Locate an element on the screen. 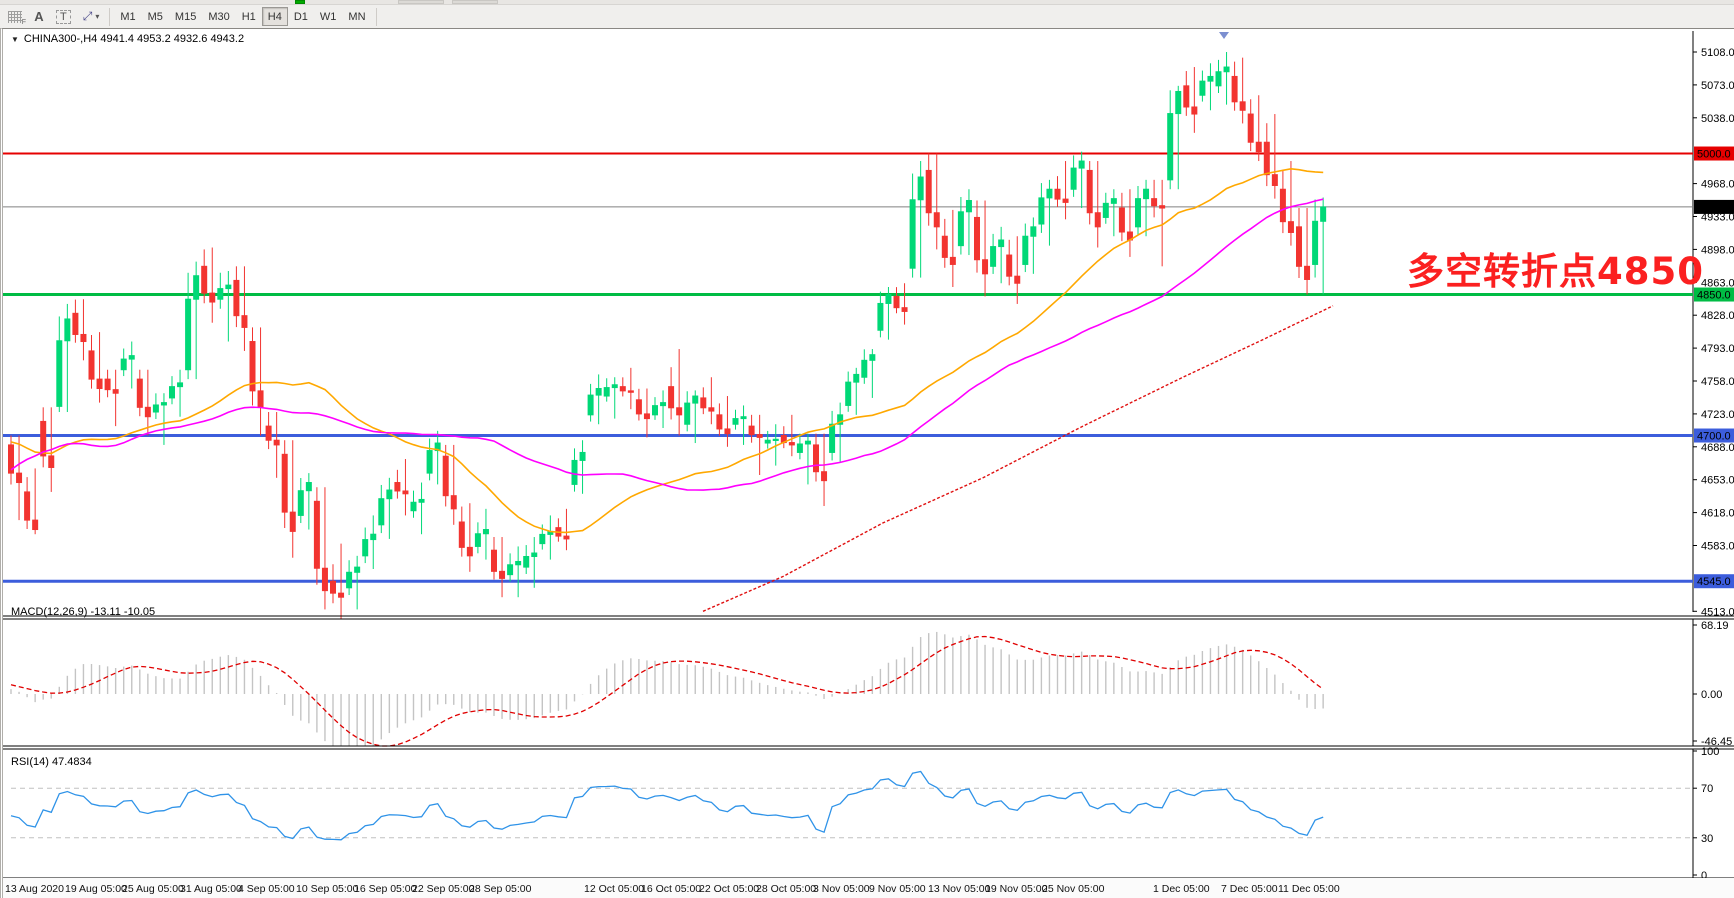  price-tick-label: 4828.0 is located at coordinates (1717, 316).